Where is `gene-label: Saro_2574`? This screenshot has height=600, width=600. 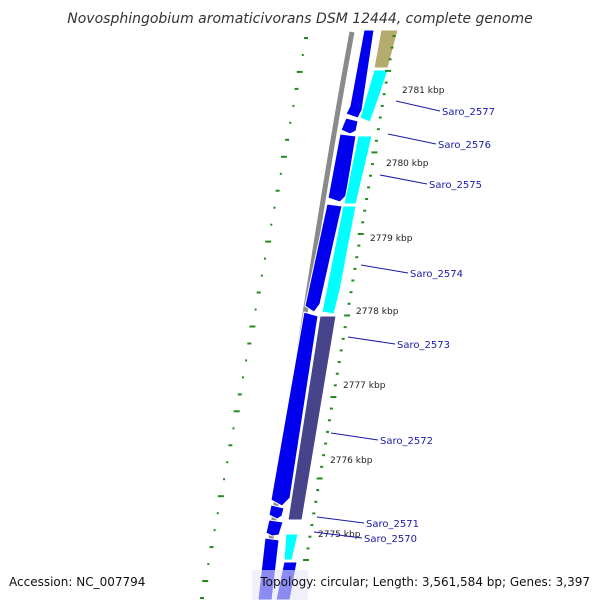 gene-label: Saro_2574 is located at coordinates (436, 274).